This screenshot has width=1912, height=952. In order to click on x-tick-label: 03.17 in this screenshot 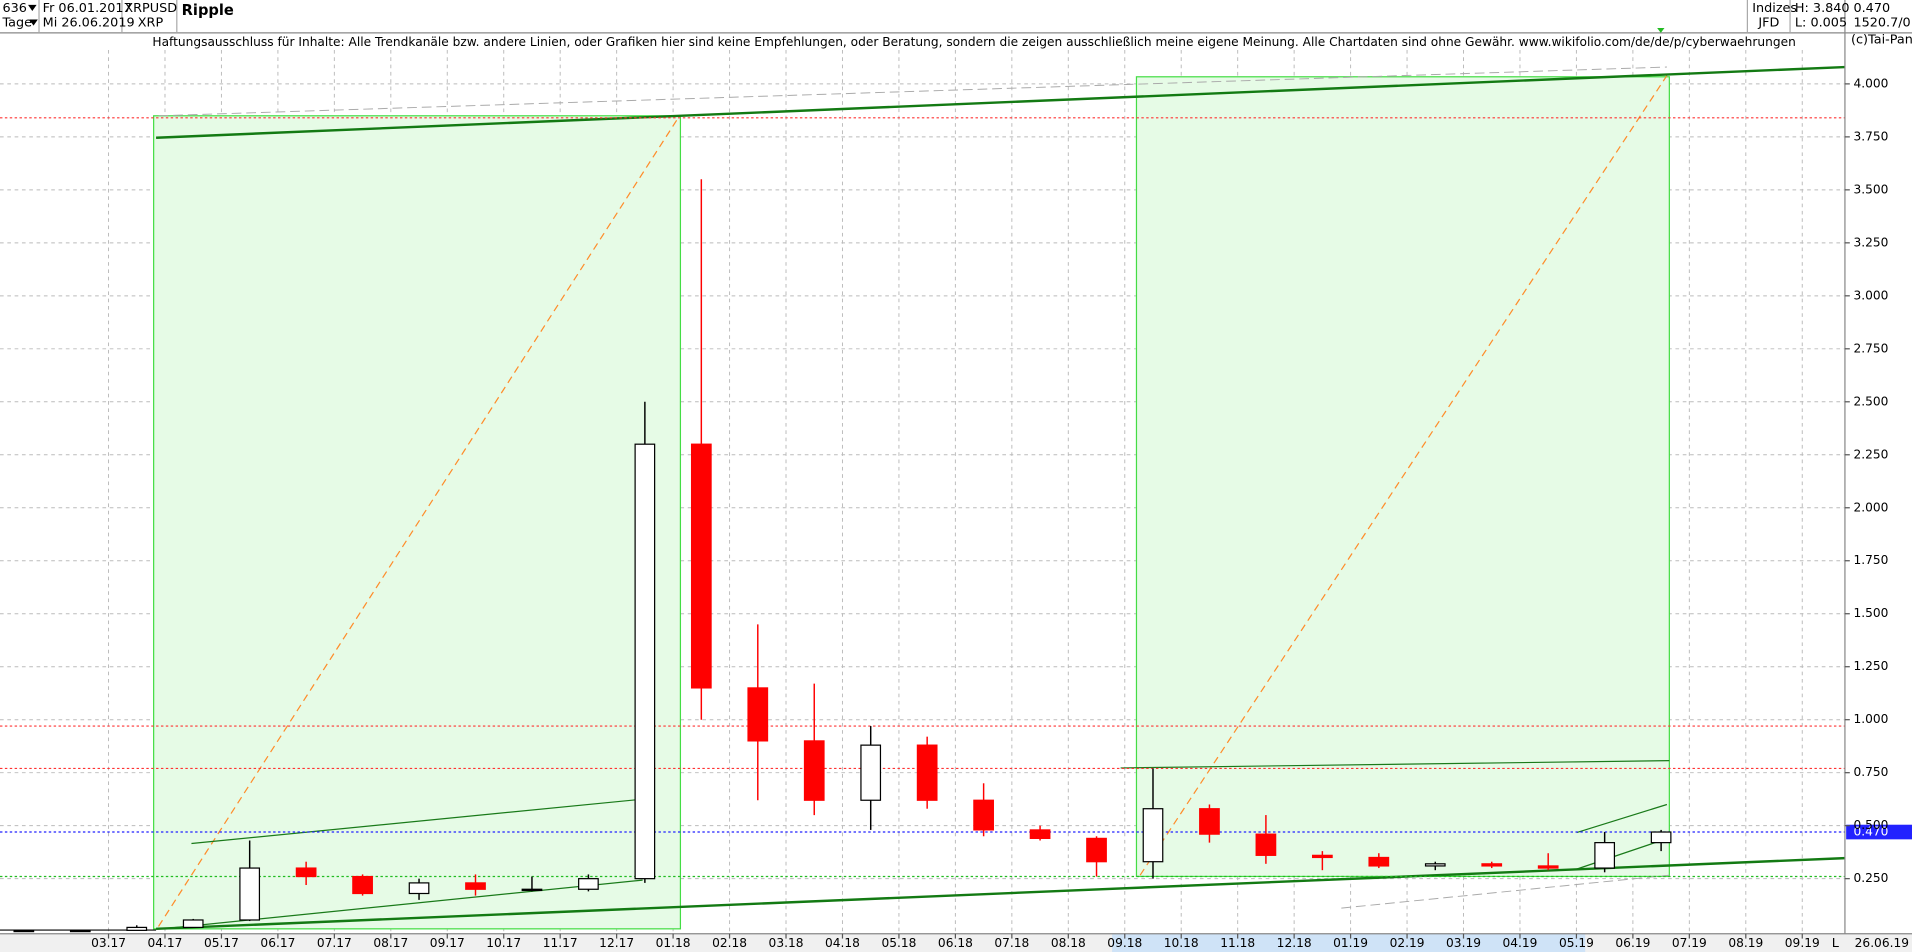, I will do `click(108, 943)`.